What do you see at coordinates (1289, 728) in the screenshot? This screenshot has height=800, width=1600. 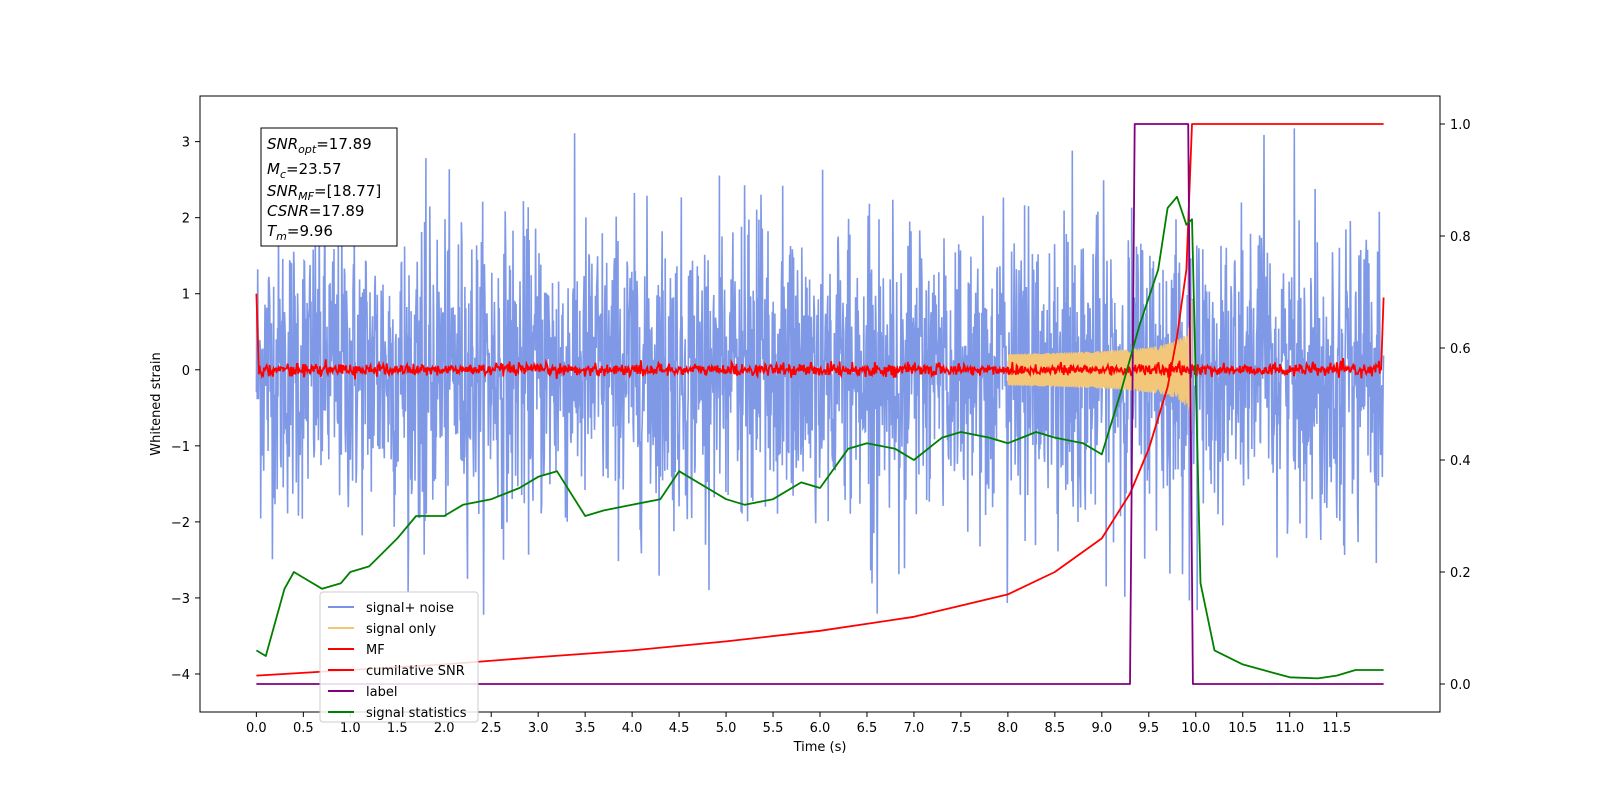 I see `x-tick-label: 11.0` at bounding box center [1289, 728].